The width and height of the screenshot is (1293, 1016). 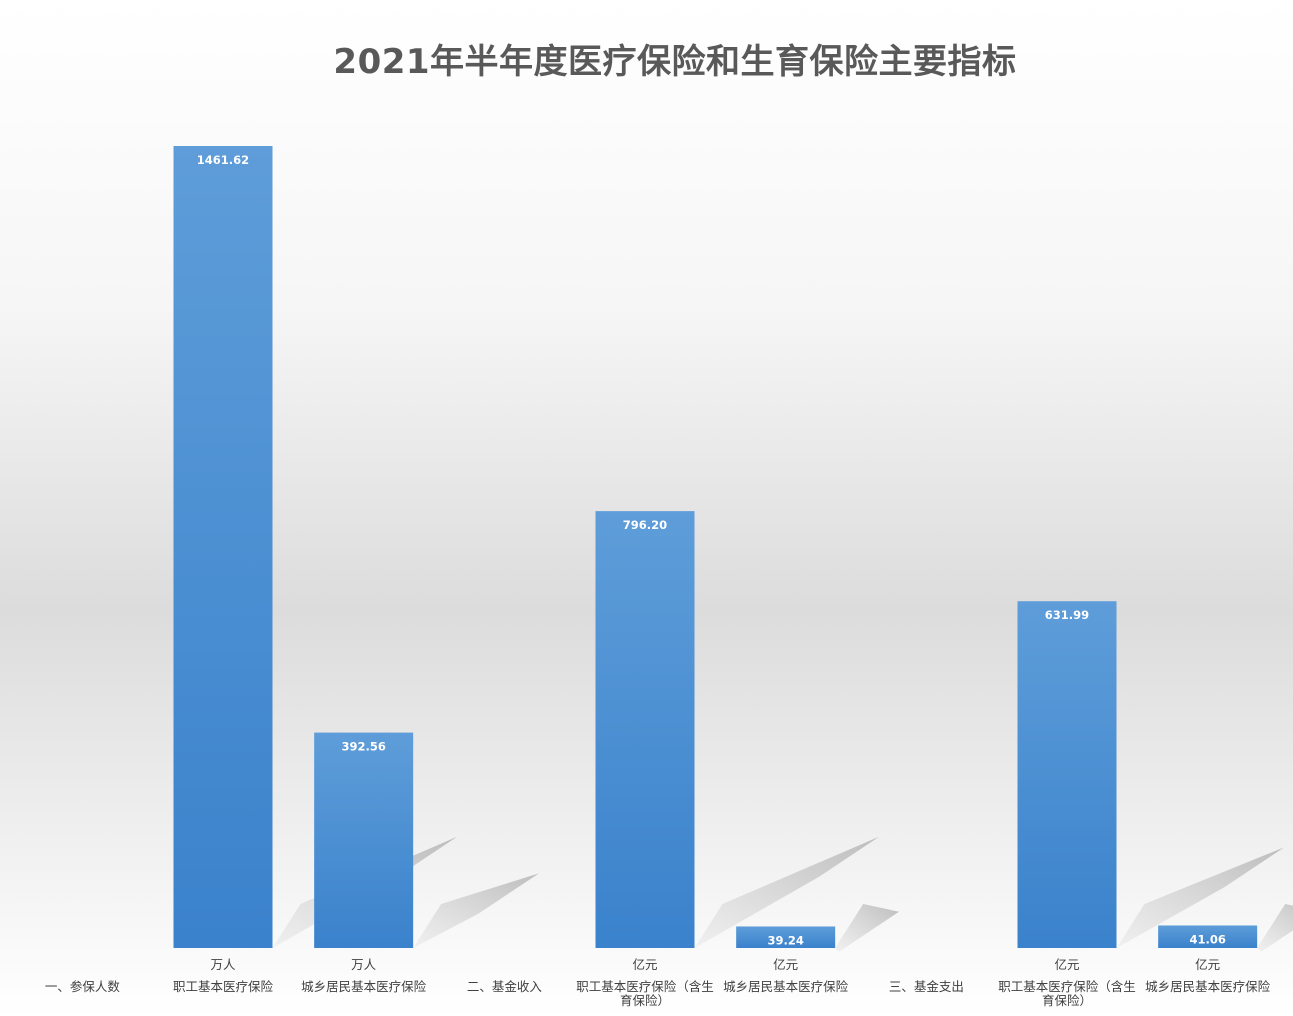 What do you see at coordinates (505, 986) in the screenshot?
I see `category-label: 二、基金收入` at bounding box center [505, 986].